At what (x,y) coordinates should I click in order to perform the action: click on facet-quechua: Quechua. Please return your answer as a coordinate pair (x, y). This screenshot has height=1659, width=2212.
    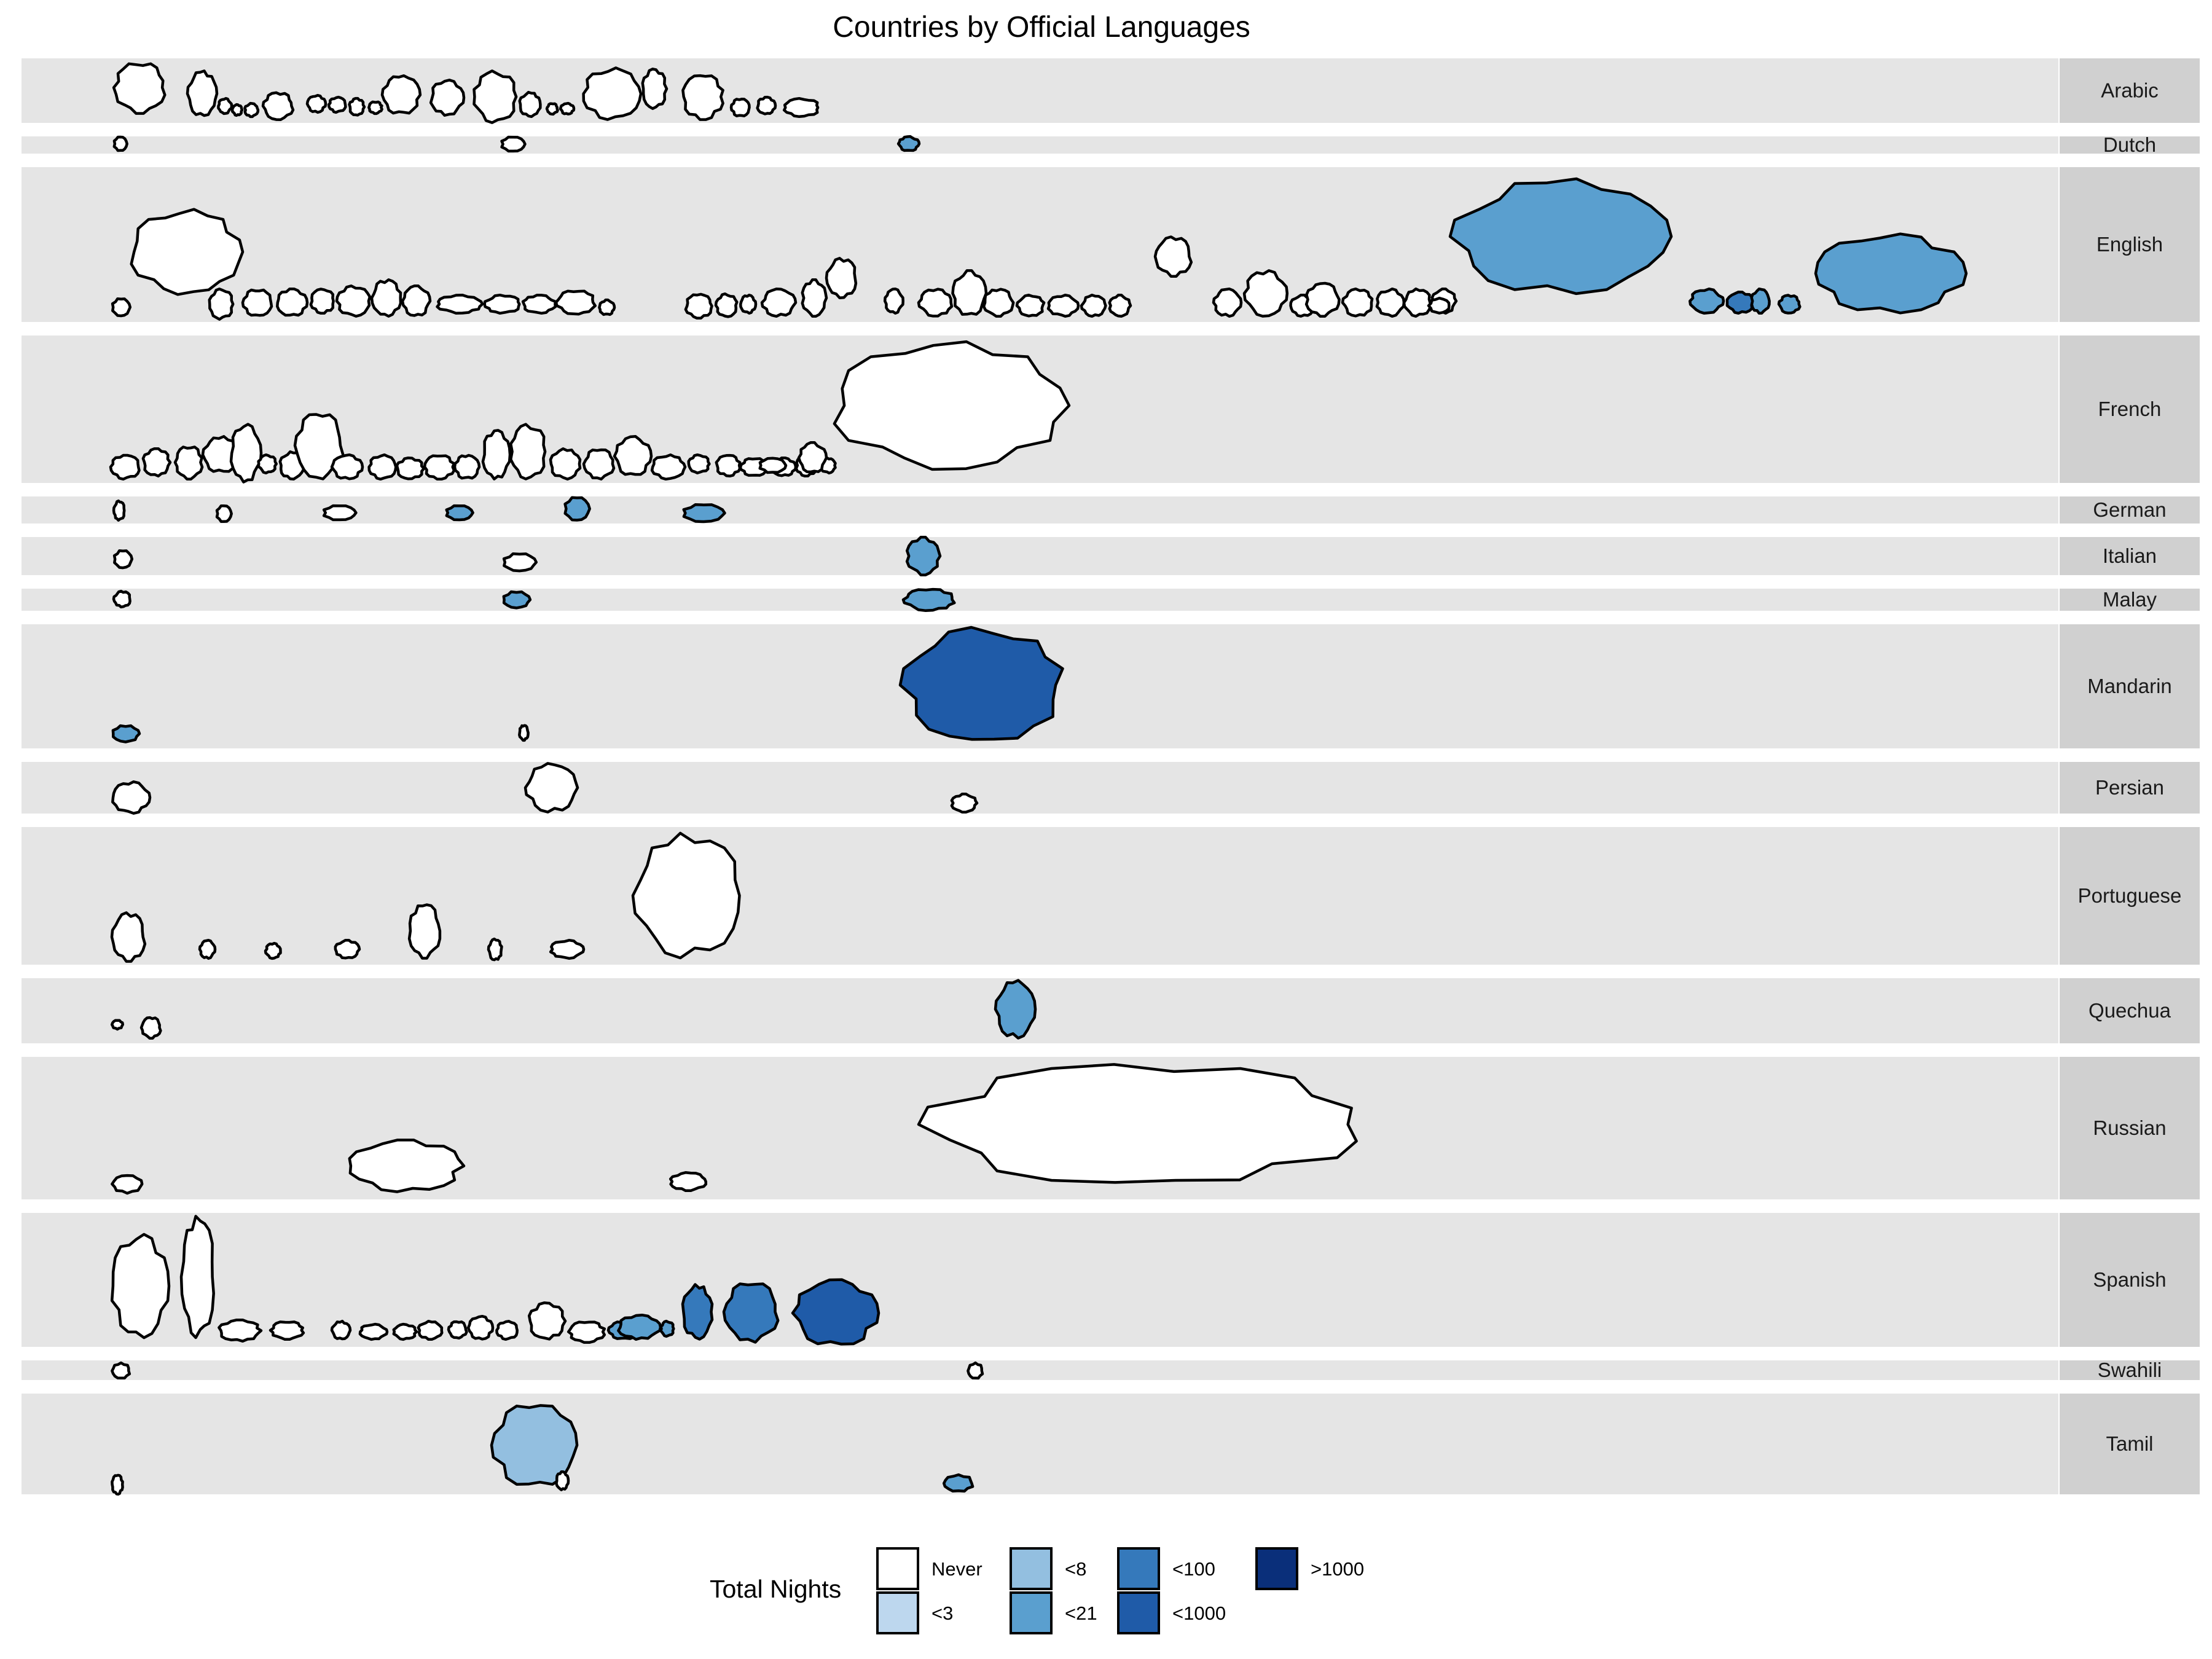
    Looking at the image, I should click on (1111, 1010).